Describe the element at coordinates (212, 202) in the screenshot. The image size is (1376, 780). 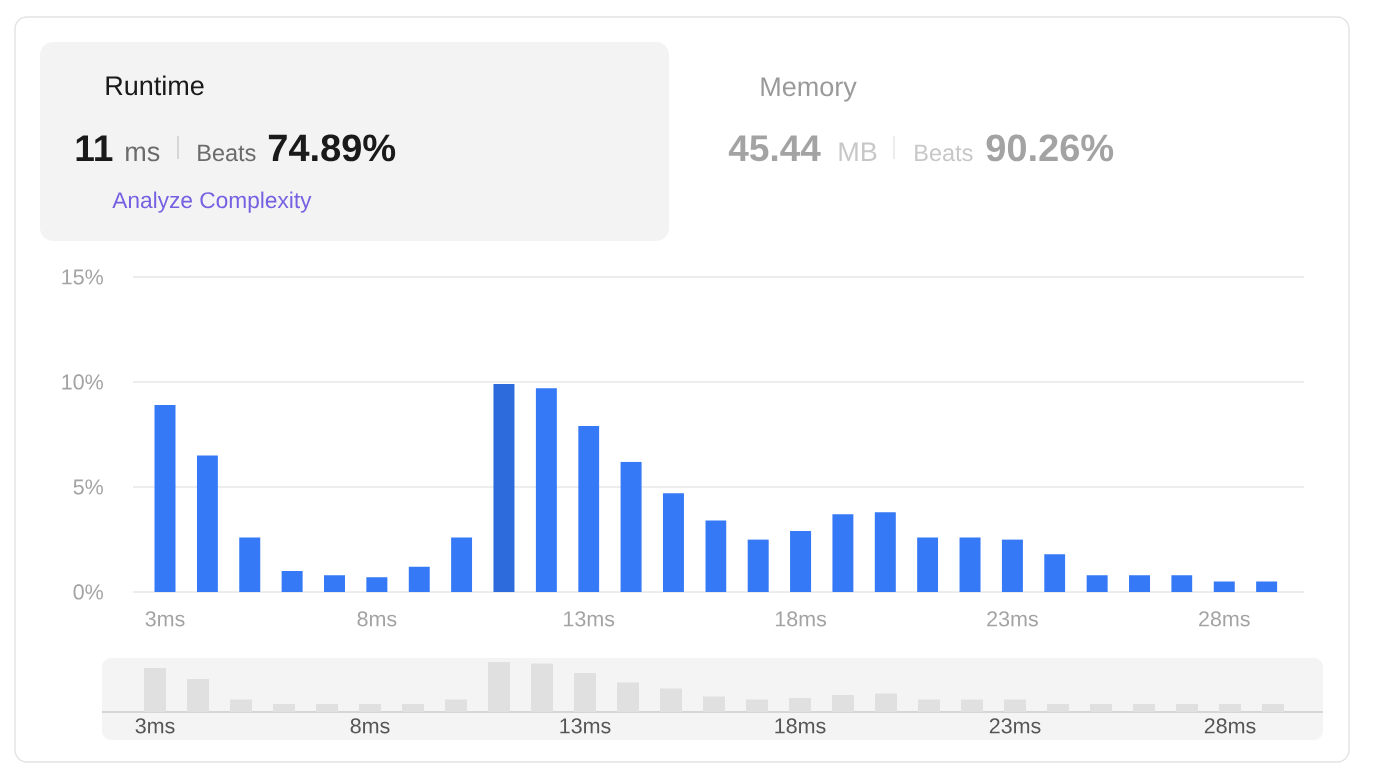
I see `text: Analyze Complexity` at that location.